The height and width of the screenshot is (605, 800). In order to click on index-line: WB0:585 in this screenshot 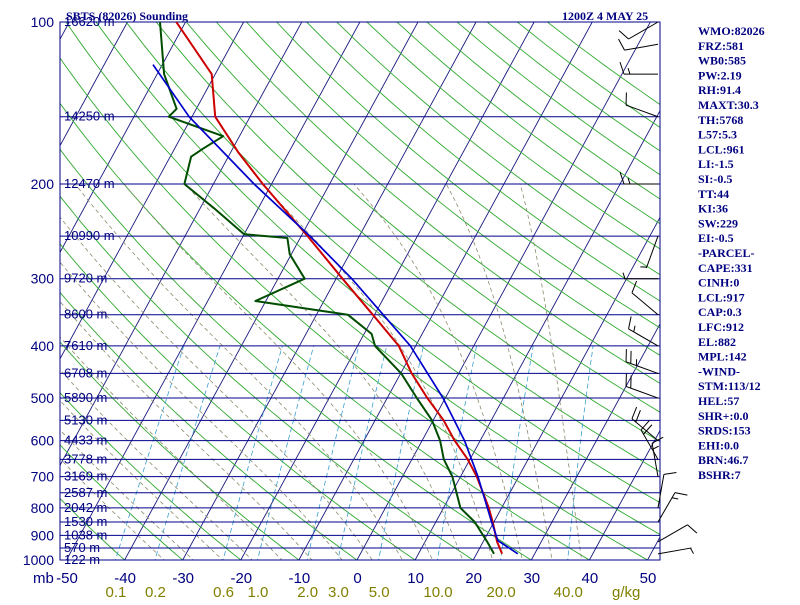, I will do `click(722, 61)`.